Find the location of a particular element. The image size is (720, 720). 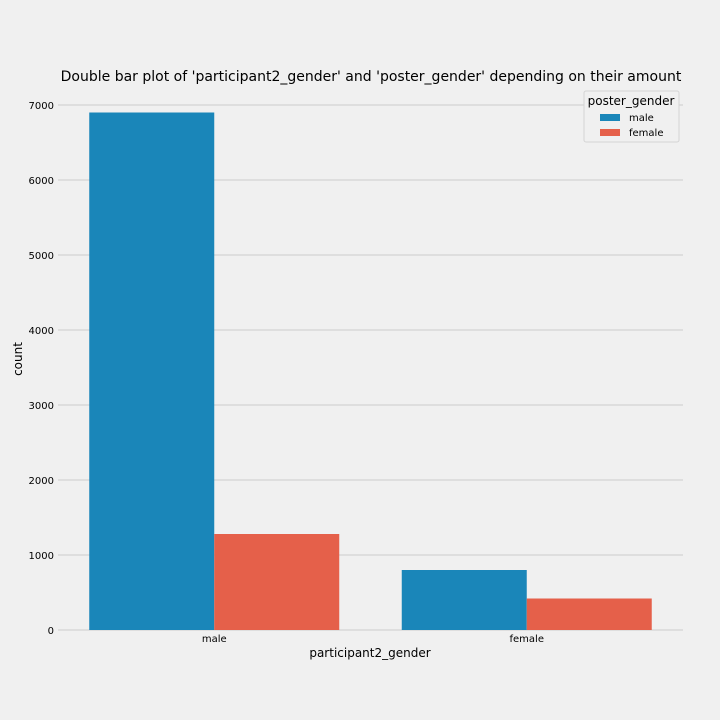

bar-male-male is located at coordinates (152, 371).